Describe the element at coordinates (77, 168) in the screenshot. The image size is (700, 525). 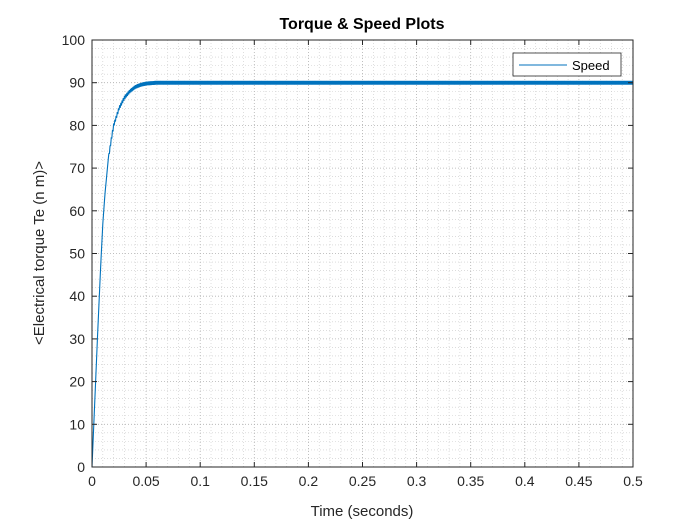
I see `y-tick-label: 70` at that location.